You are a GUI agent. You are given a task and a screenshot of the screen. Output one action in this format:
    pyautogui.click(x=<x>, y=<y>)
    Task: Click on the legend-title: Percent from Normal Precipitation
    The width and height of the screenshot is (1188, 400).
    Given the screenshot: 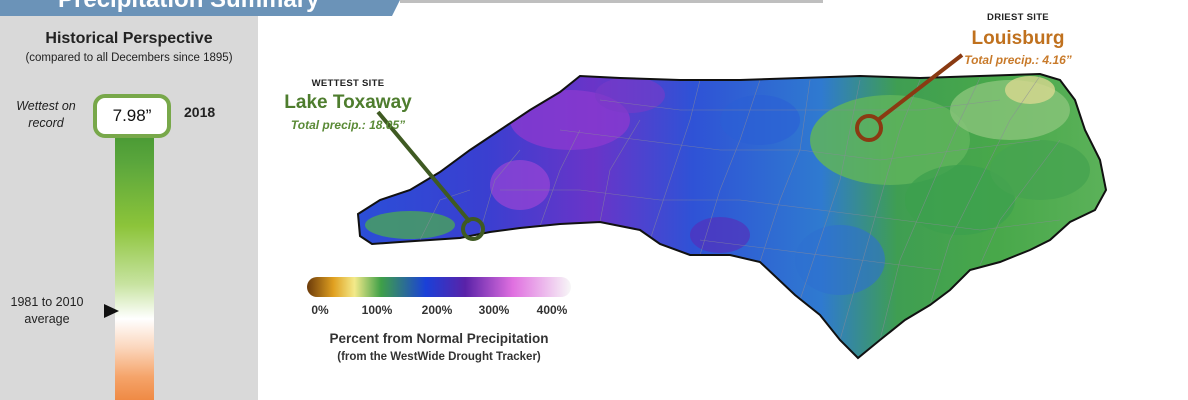 What is the action you would take?
    pyautogui.click(x=439, y=338)
    